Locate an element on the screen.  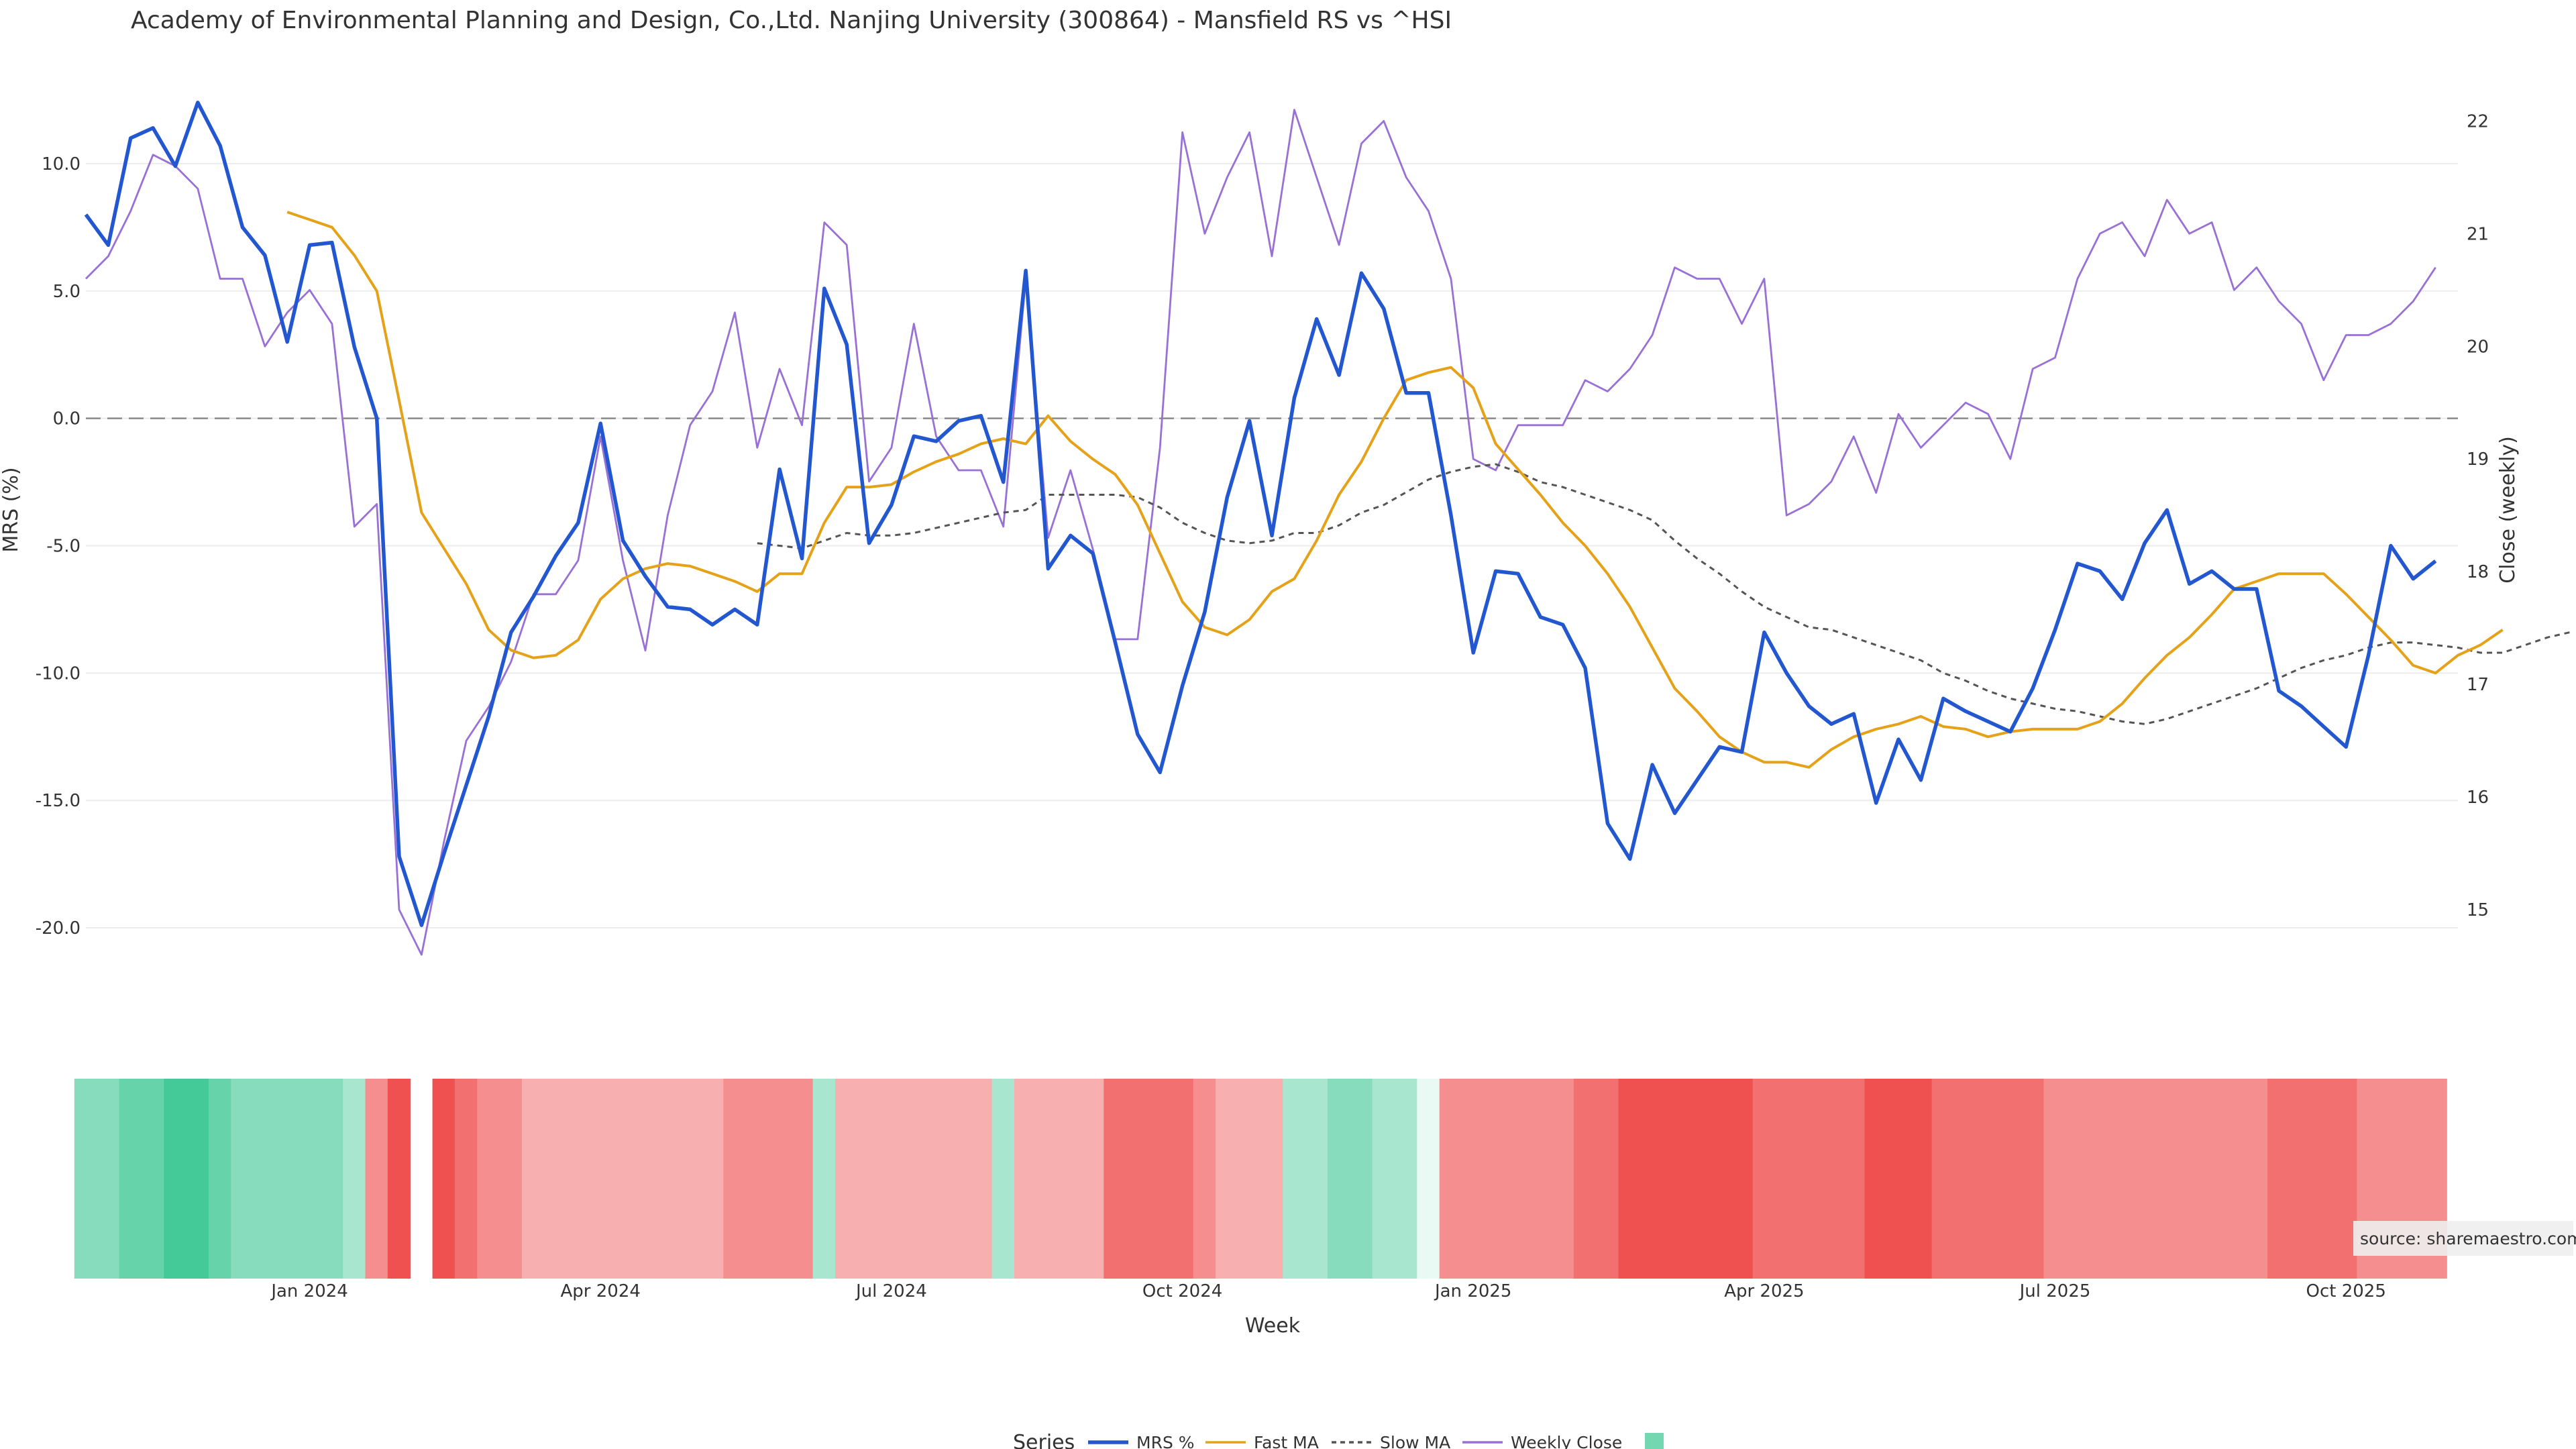
y-right-tick-label: 18 is located at coordinates (2478, 572).